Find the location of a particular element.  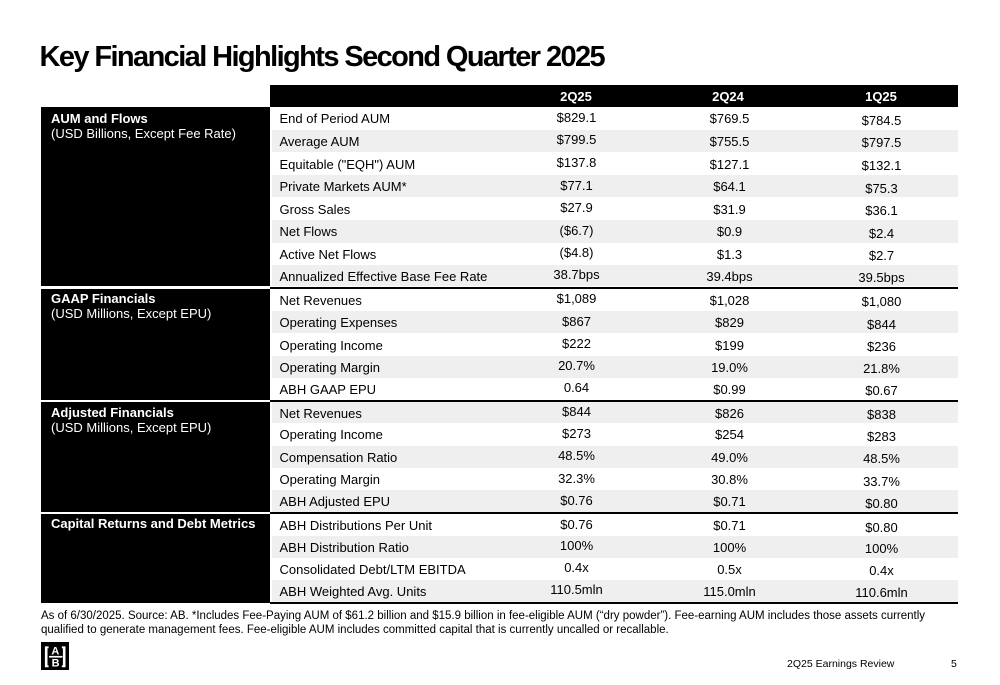

svg-text: A is located at coordinates (55, 651).